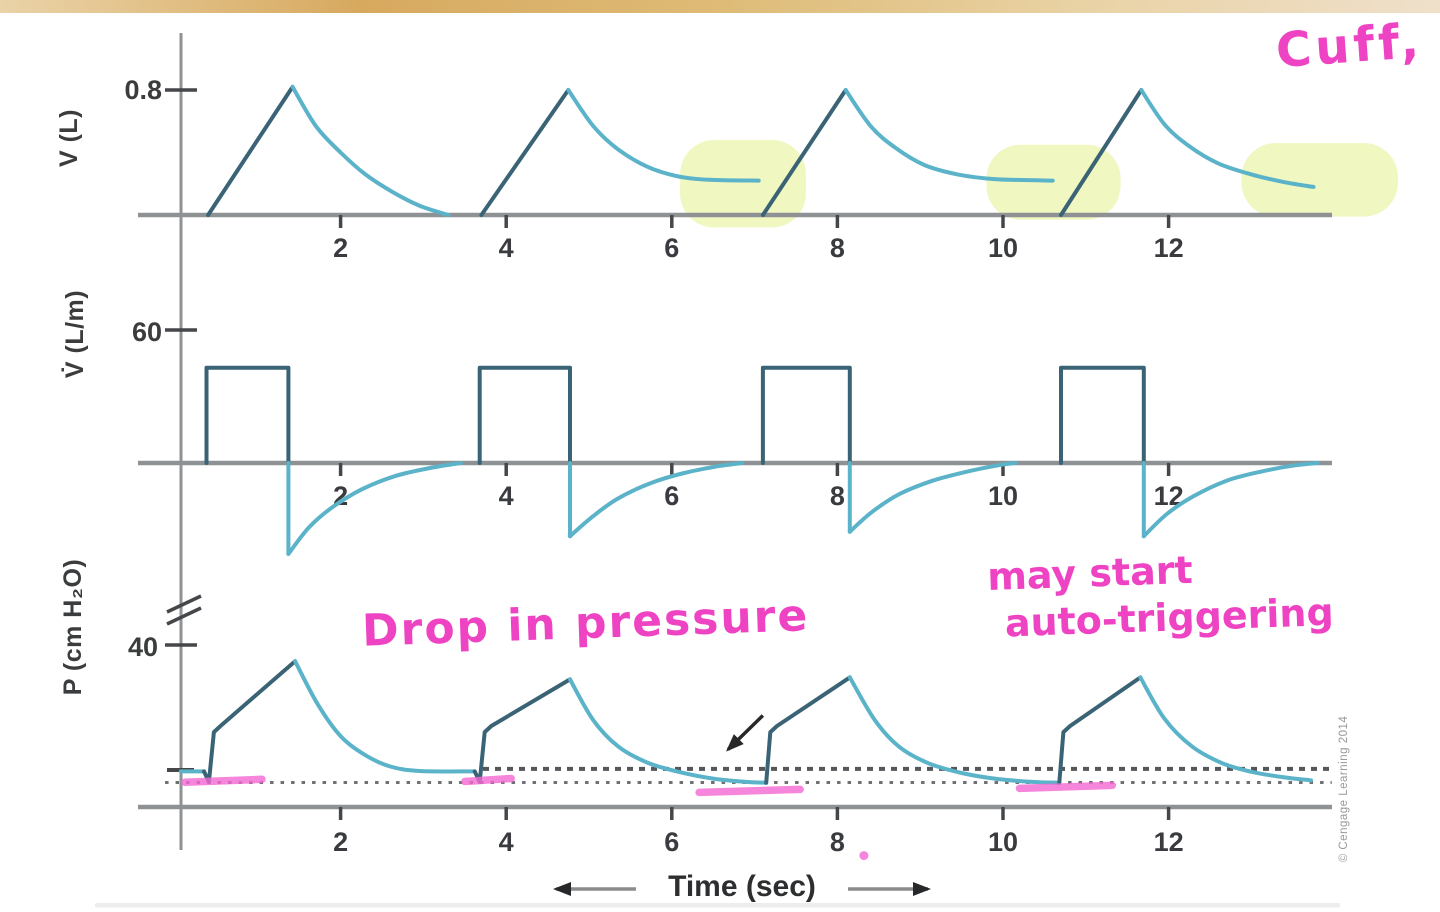 This screenshot has height=912, width=1440. I want to click on handwritten-note-auto-triggering: may start auto-triggering, so click(1160, 595).